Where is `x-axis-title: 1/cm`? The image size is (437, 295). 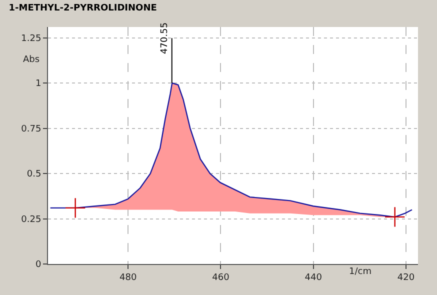 x-axis-title: 1/cm is located at coordinates (360, 272).